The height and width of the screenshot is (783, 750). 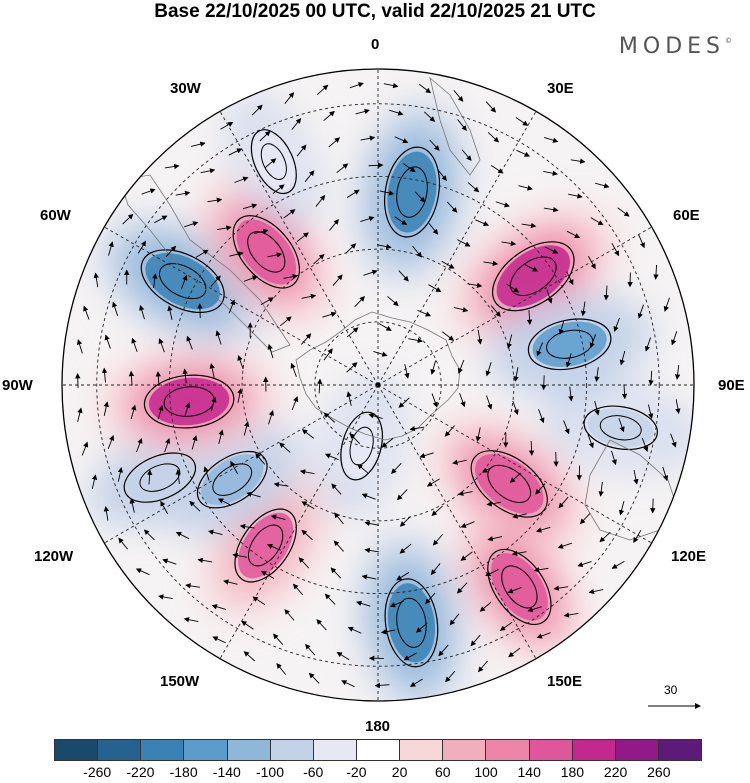 What do you see at coordinates (378, 376) in the screenshot?
I see `antarctica-coastline` at bounding box center [378, 376].